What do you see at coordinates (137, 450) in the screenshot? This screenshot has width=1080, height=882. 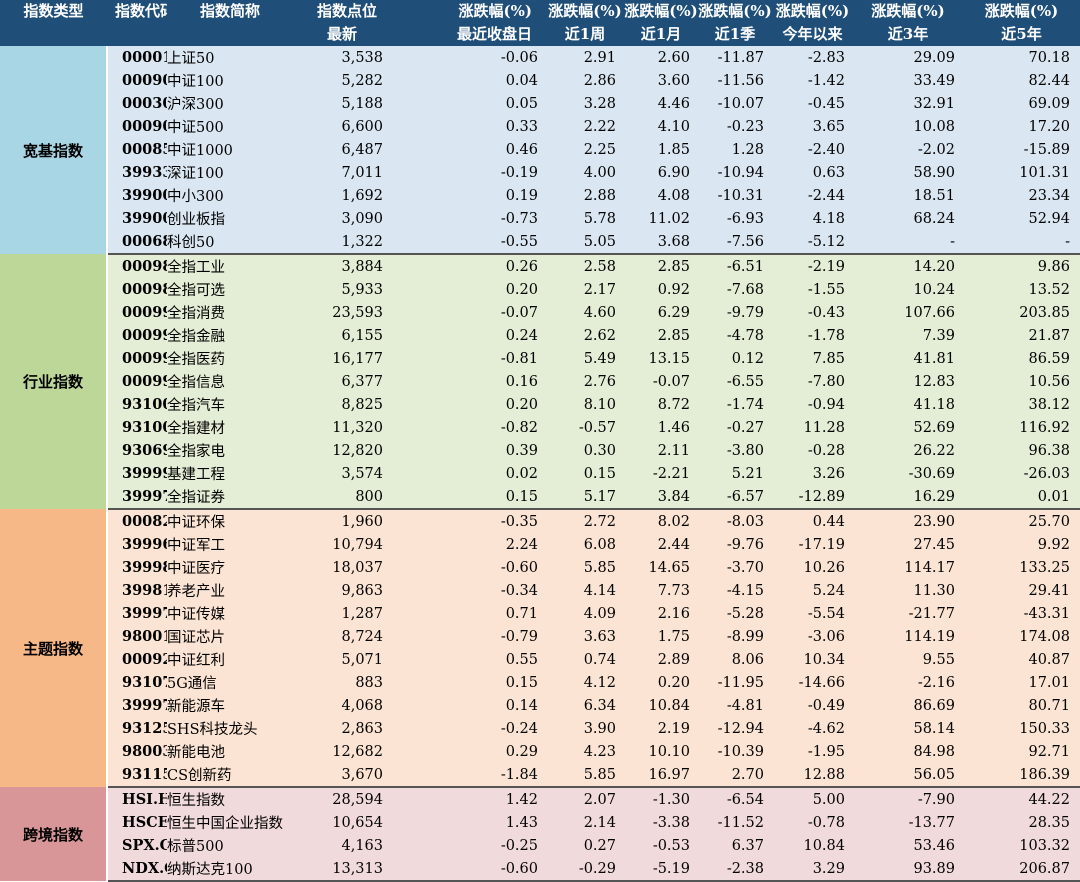 I see `cell-code: 930697` at bounding box center [137, 450].